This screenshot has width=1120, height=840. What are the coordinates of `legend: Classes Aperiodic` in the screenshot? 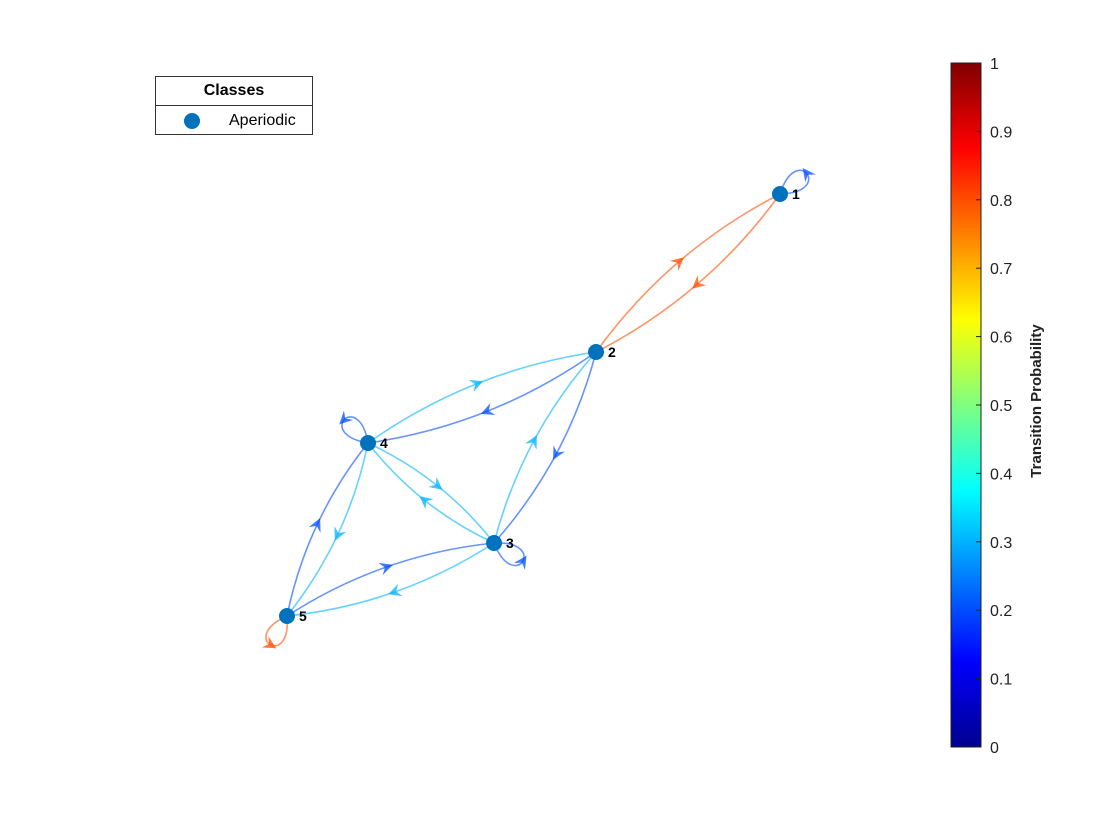 It's located at (234, 105).